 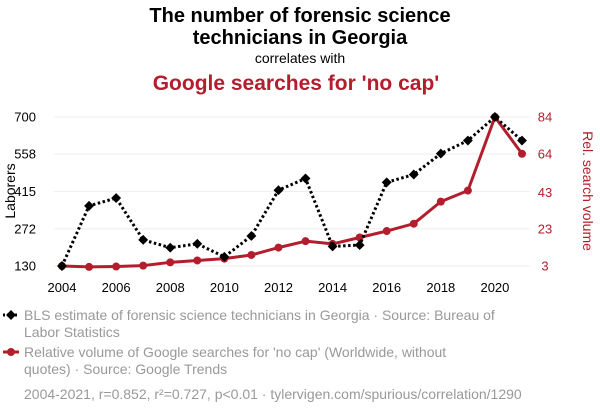 I want to click on legend-label-bls-line-2: Labor Statistics, so click(x=72, y=332).